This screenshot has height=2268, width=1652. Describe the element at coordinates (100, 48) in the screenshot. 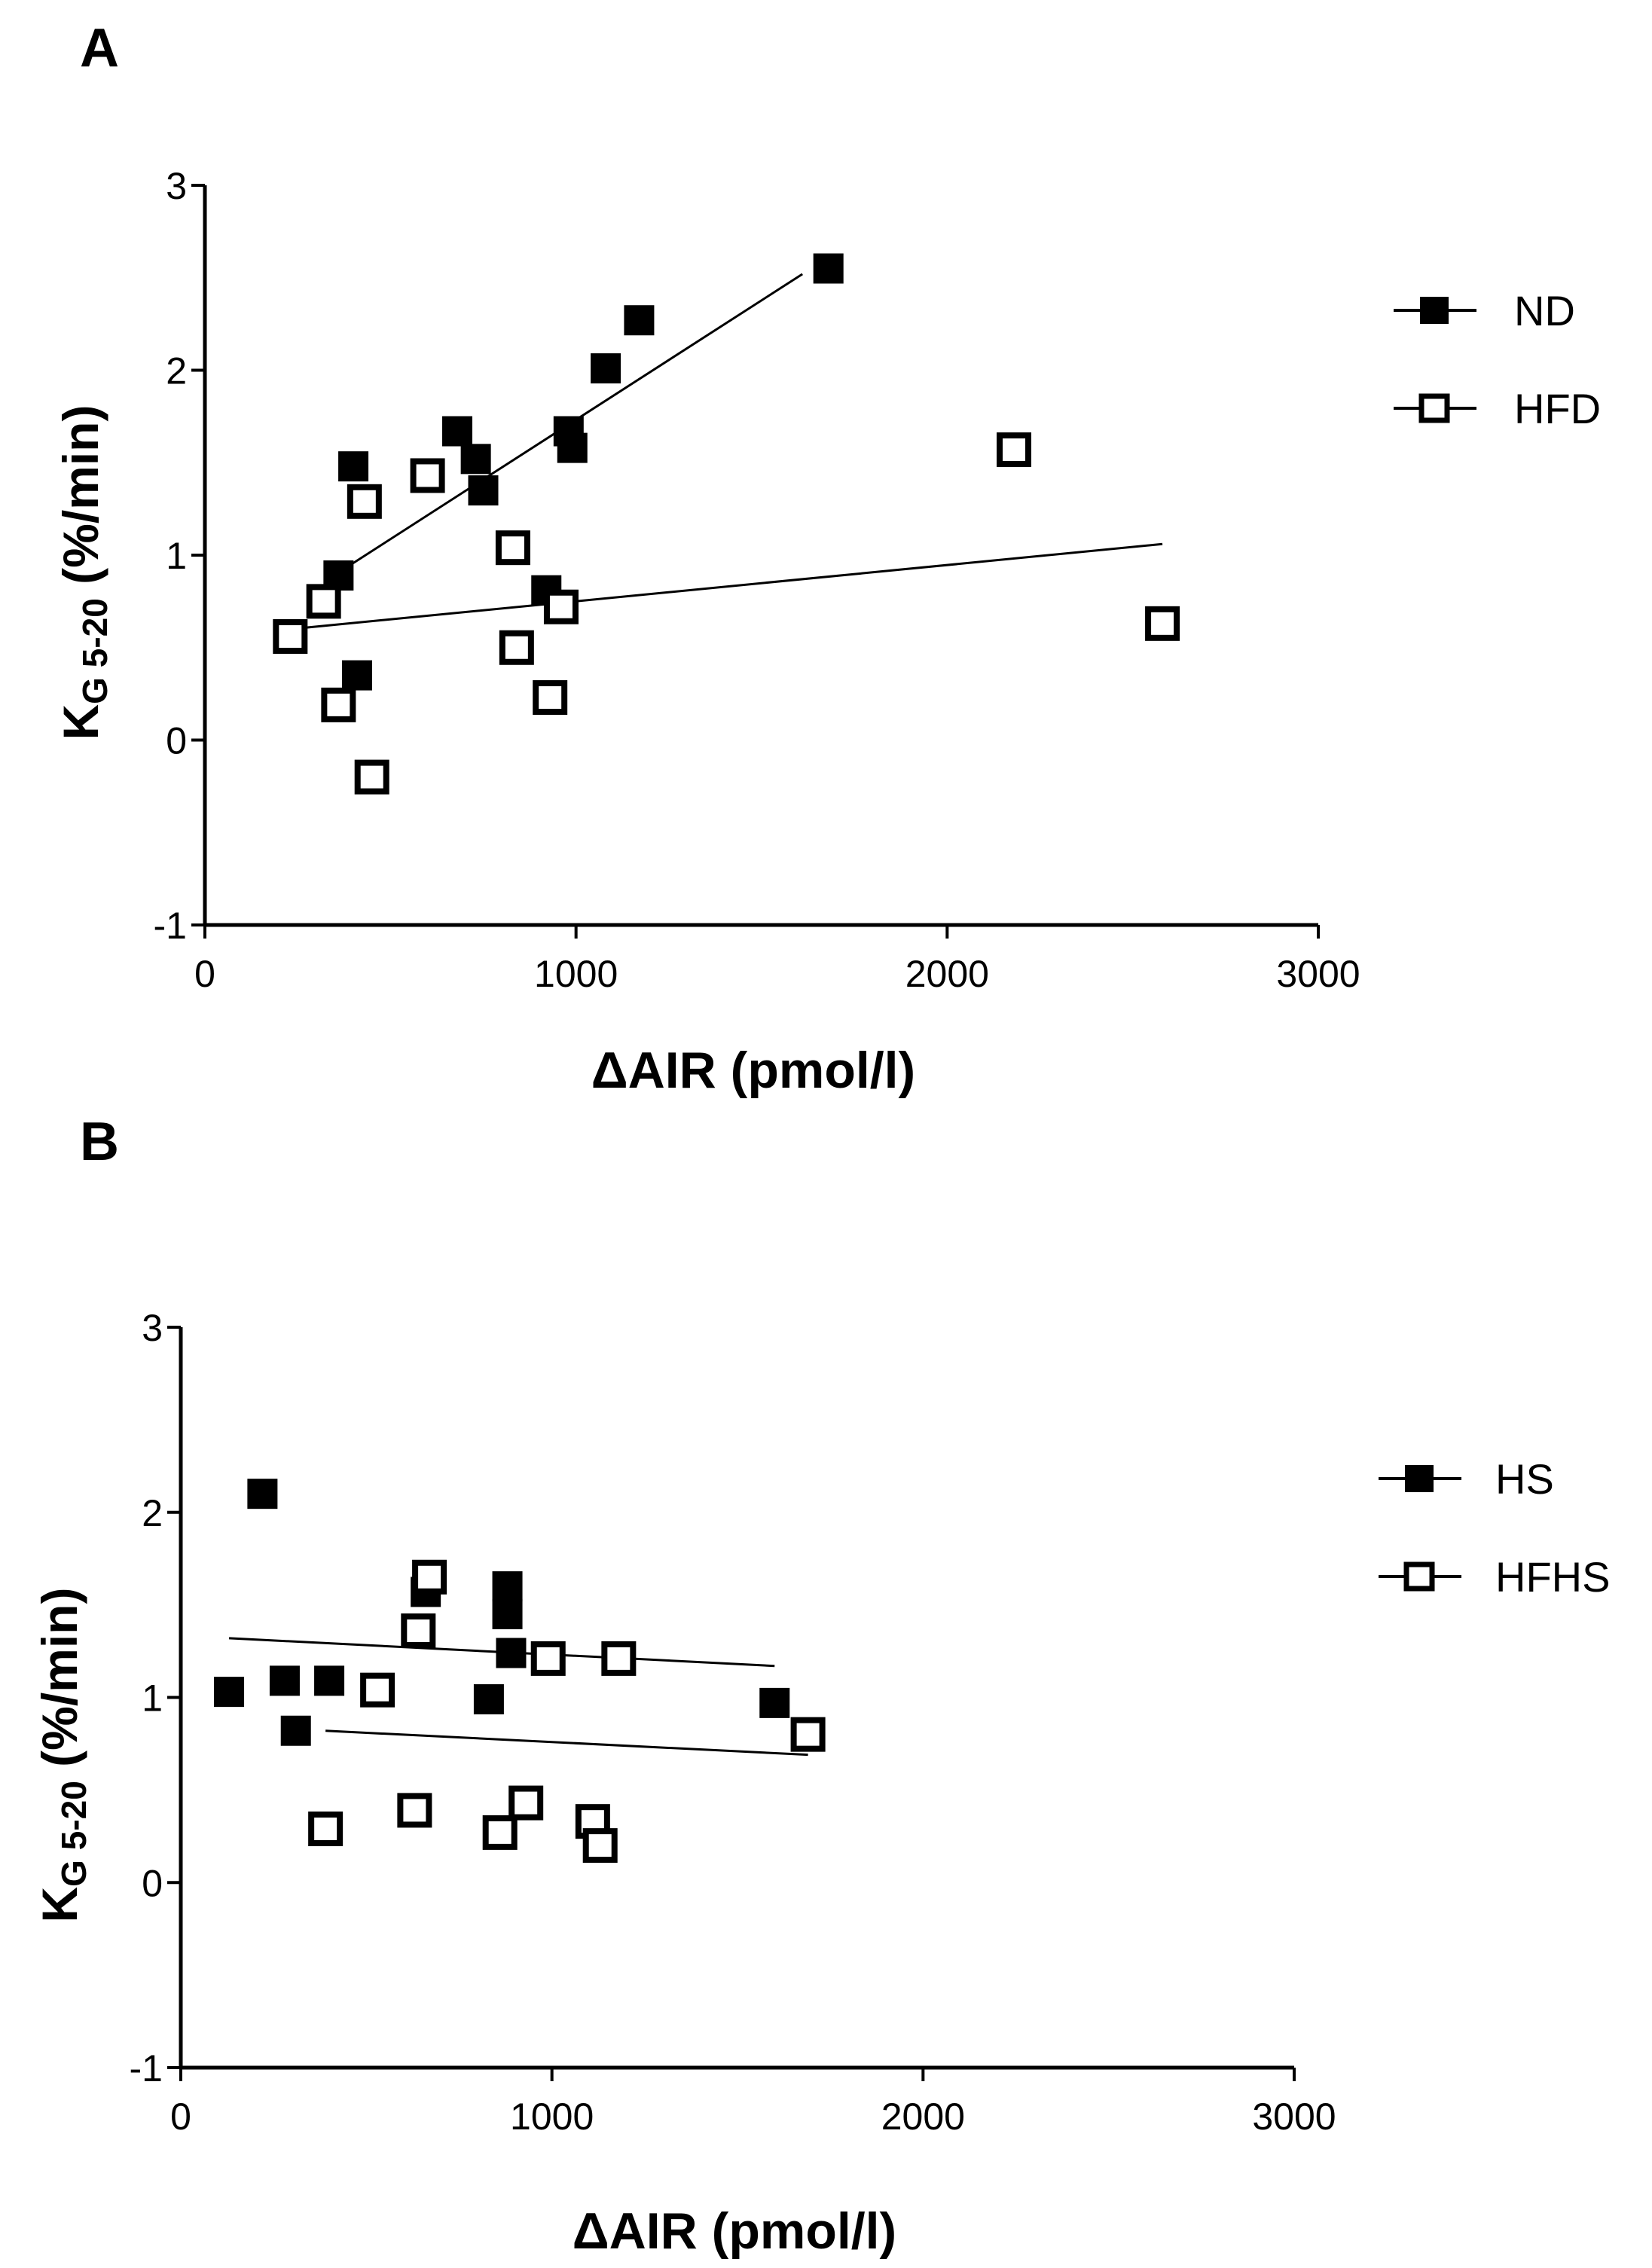

I see `panel-label: A` at that location.